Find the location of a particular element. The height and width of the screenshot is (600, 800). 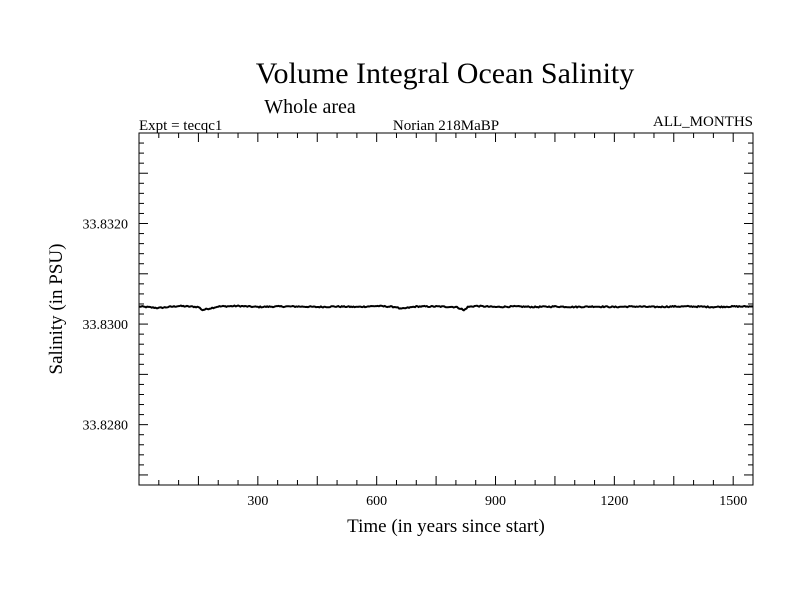

chart-subtitle: Whole area is located at coordinates (310, 107).